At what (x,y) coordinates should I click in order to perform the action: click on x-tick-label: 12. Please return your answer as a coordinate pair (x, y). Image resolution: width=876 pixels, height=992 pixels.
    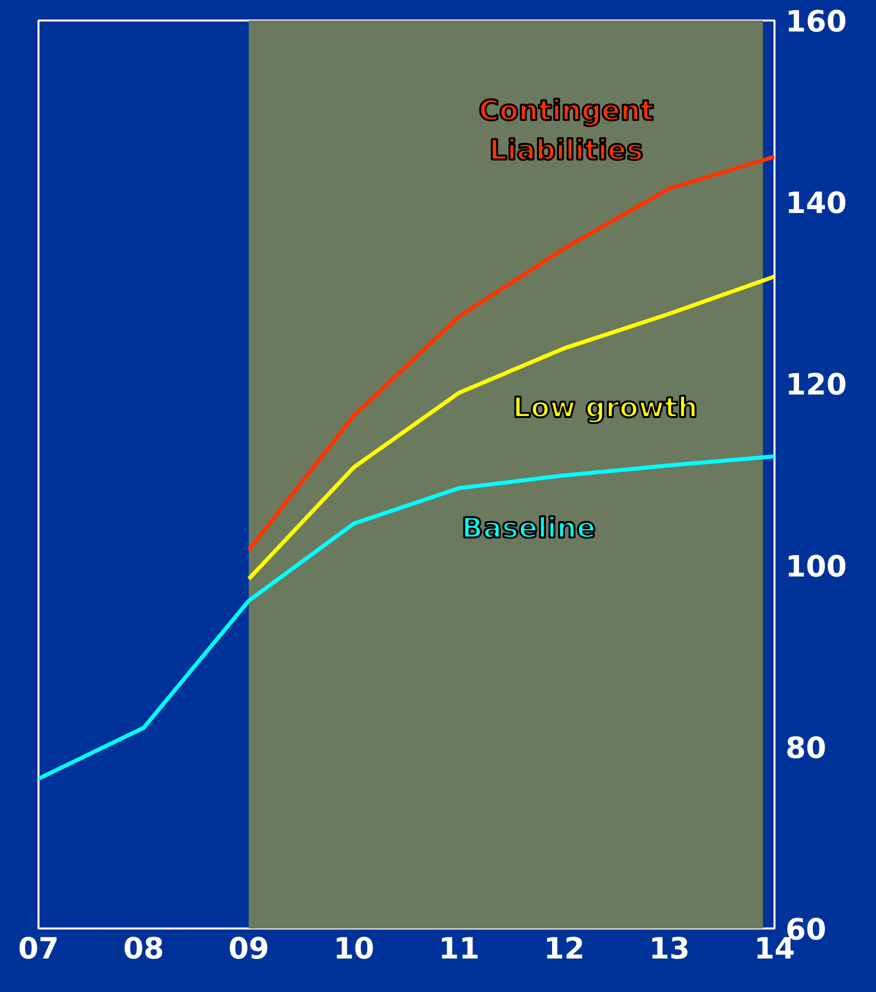
    Looking at the image, I should click on (564, 949).